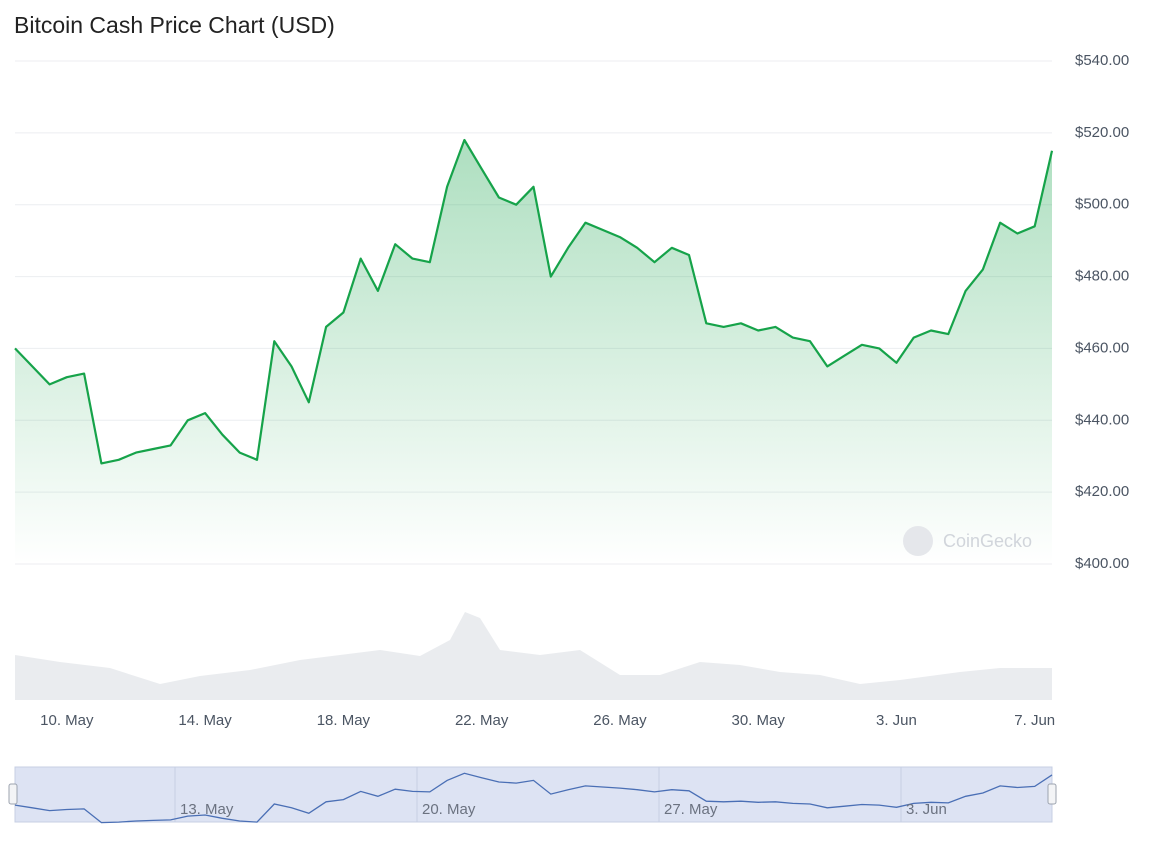 The height and width of the screenshot is (843, 1155). I want to click on chart-title: Bitcoin Cash Price Chart (USD), so click(174, 25).